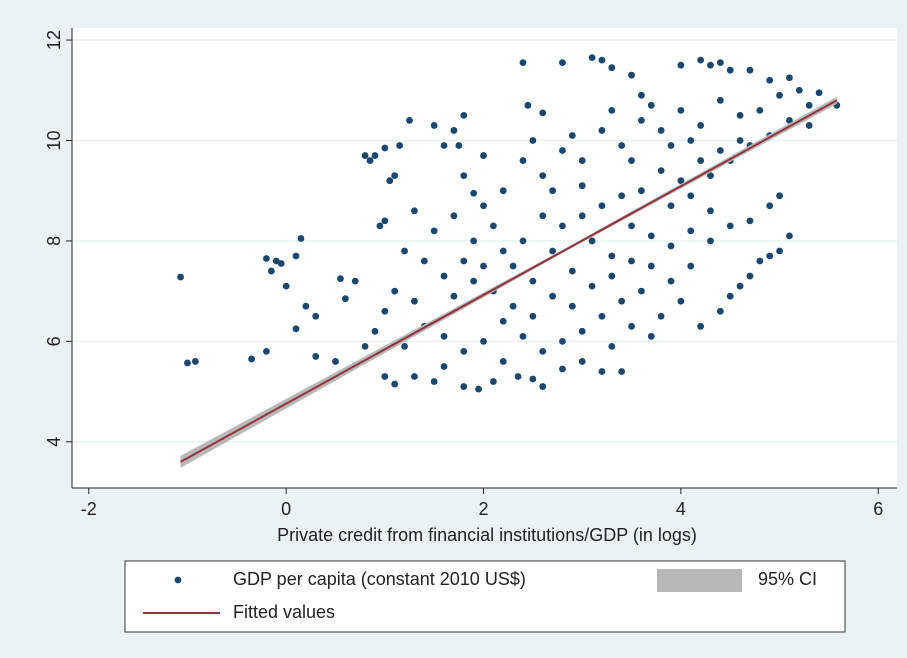 The image size is (907, 658). Describe the element at coordinates (284, 612) in the screenshot. I see `legend-label: Fitted values` at that location.